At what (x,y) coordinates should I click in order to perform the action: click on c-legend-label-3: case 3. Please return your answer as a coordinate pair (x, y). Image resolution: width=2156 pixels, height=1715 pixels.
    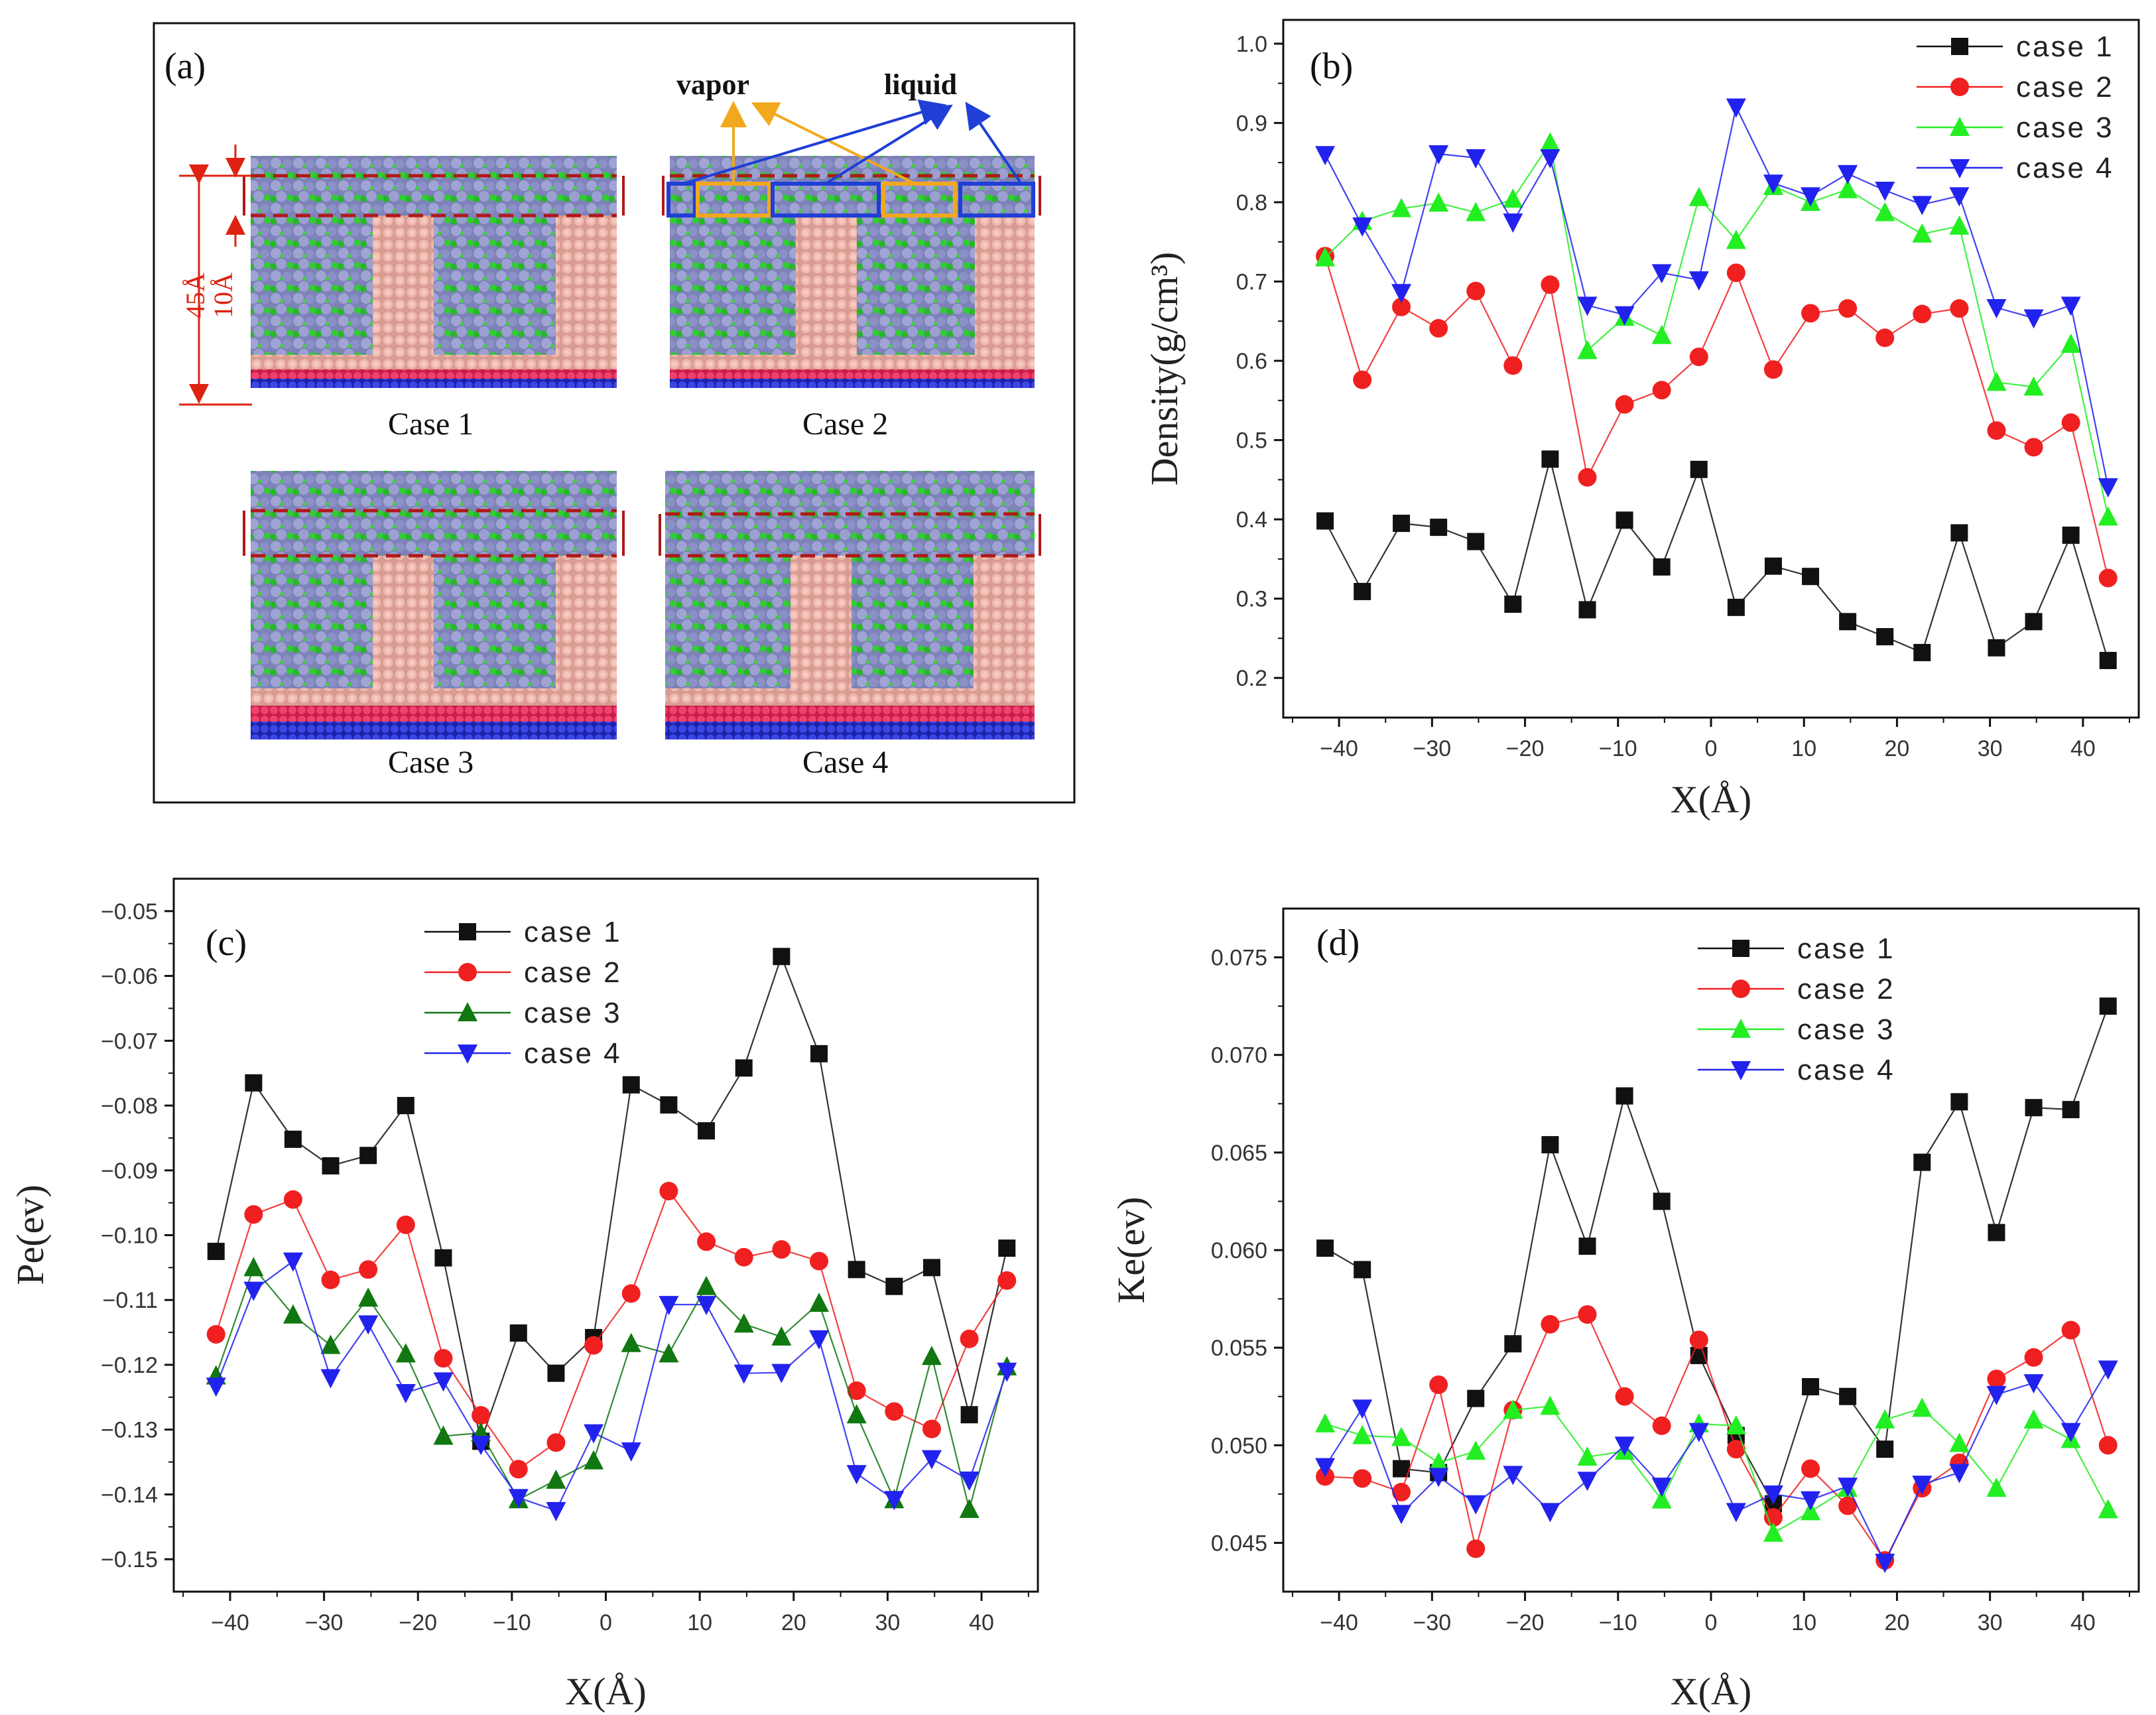
    Looking at the image, I should click on (573, 1013).